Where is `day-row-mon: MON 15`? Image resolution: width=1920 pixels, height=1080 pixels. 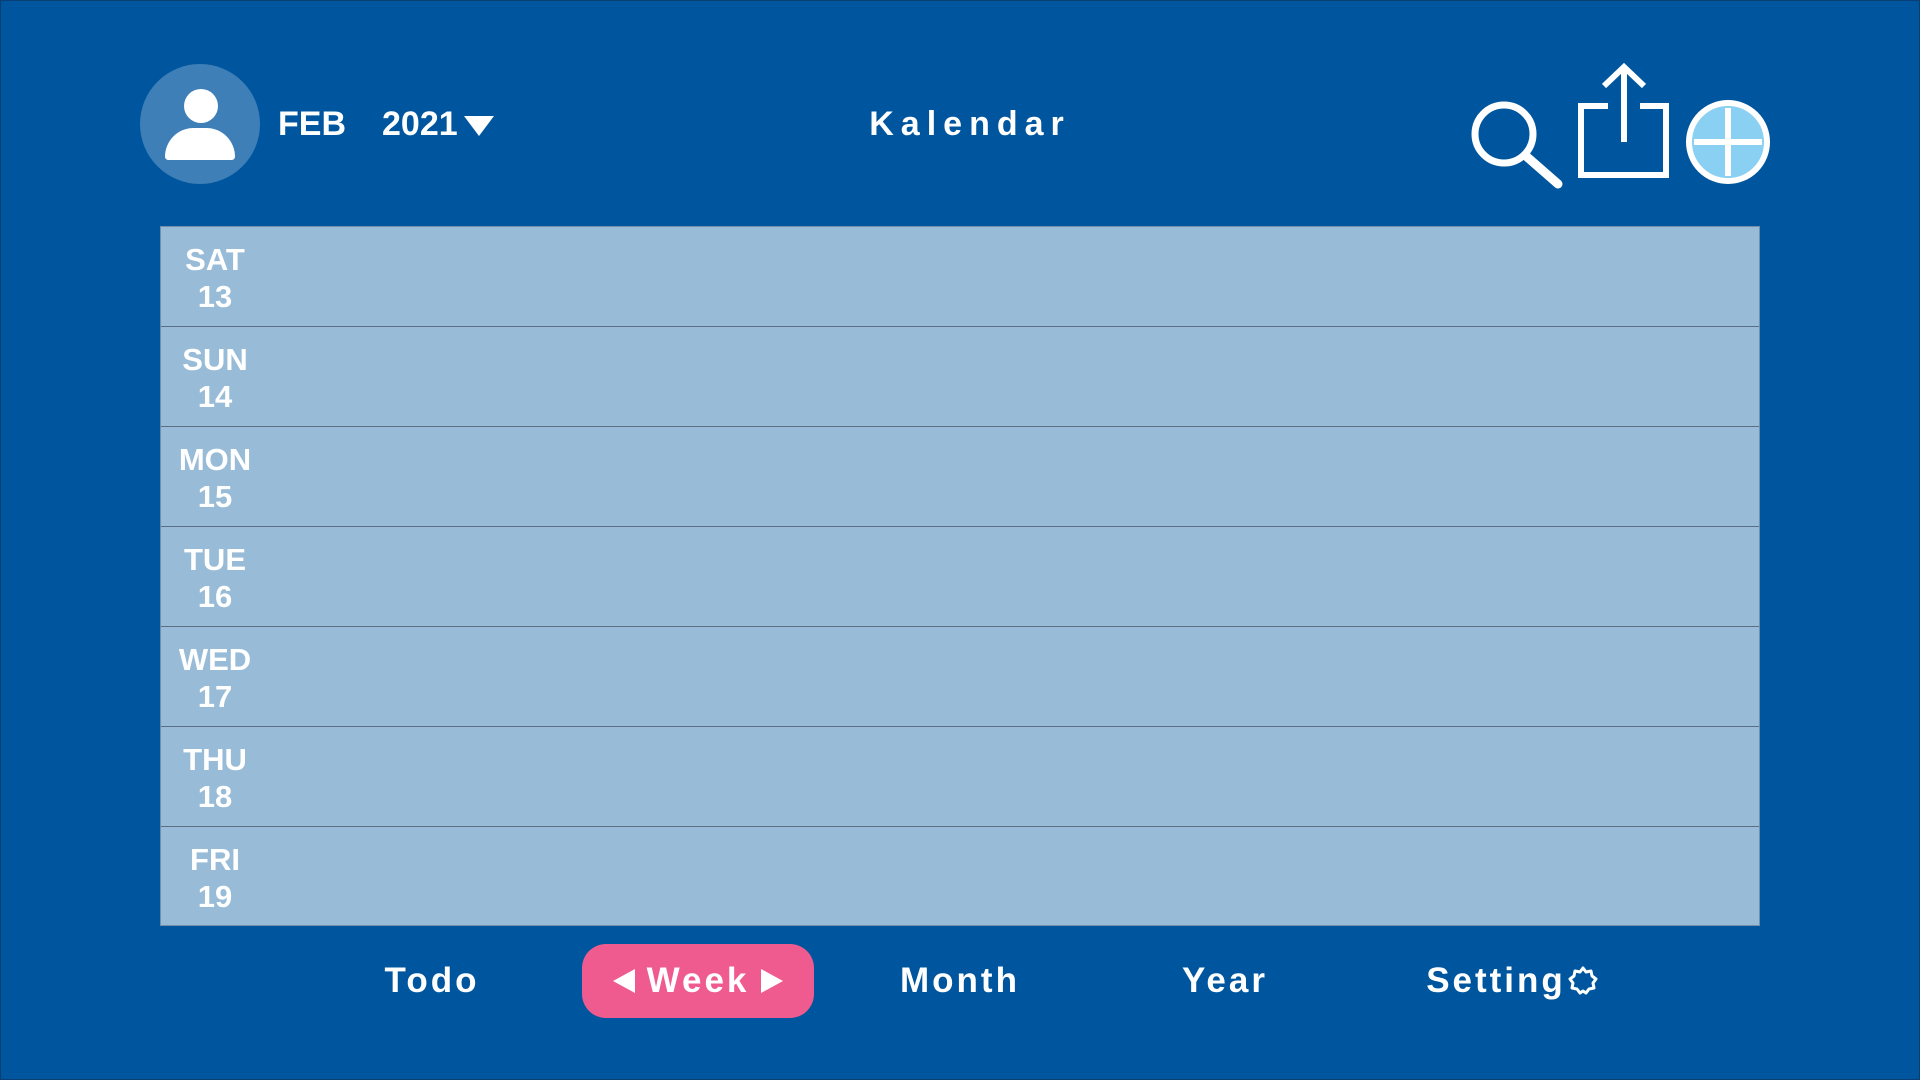 day-row-mon: MON 15 is located at coordinates (960, 477).